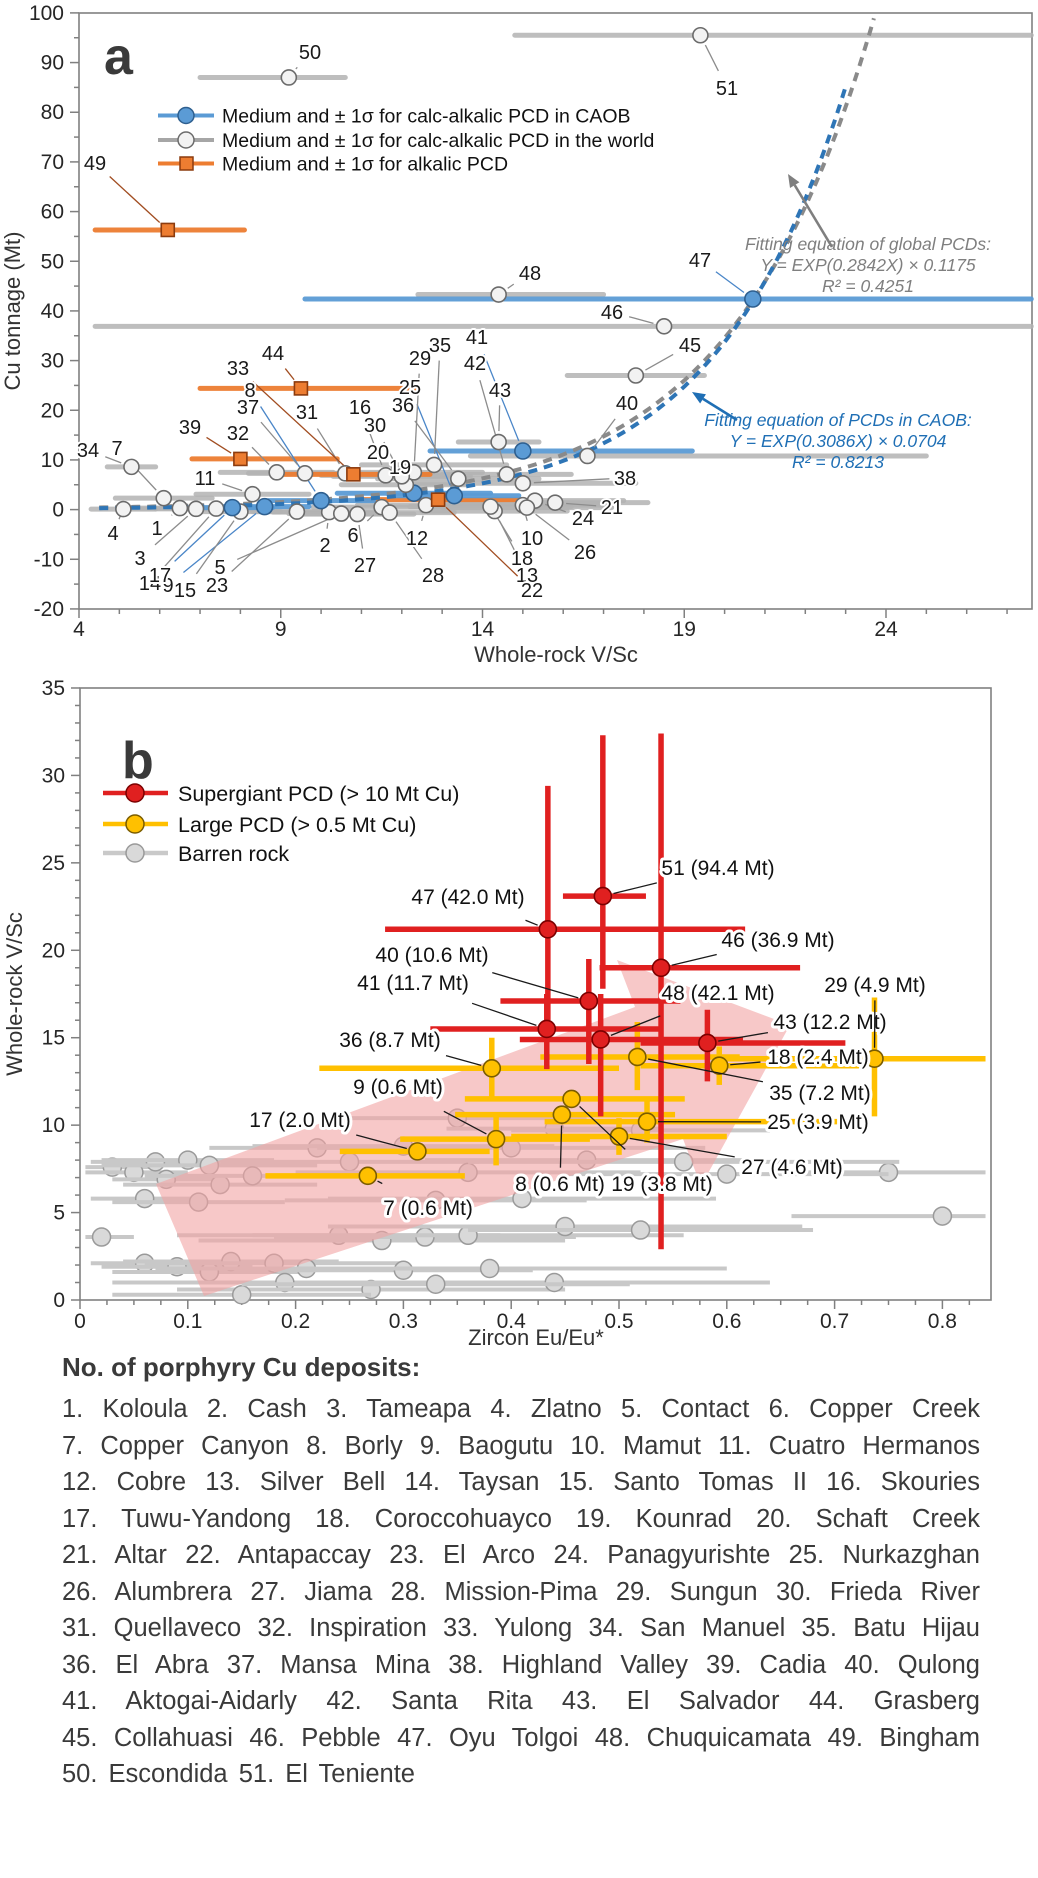  I want to click on label-a-21: 21, so click(612, 508).